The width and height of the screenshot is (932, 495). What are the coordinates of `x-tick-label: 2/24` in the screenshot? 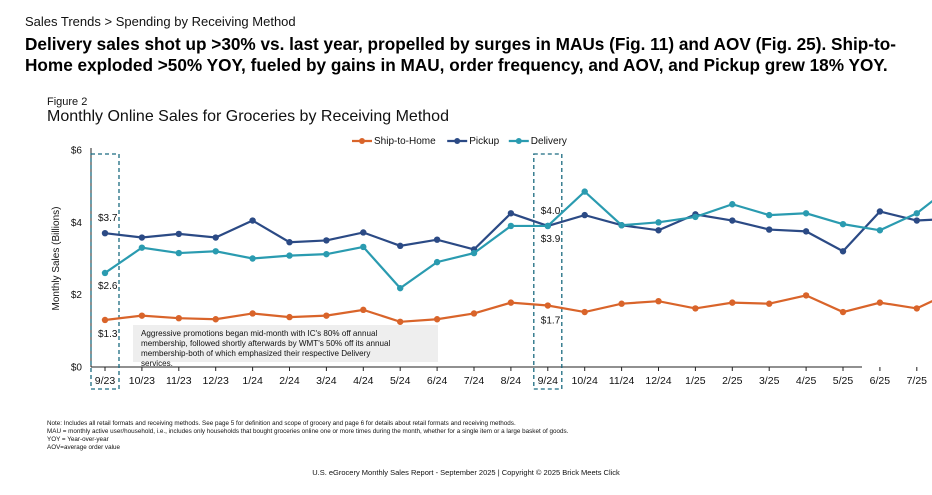 It's located at (289, 381).